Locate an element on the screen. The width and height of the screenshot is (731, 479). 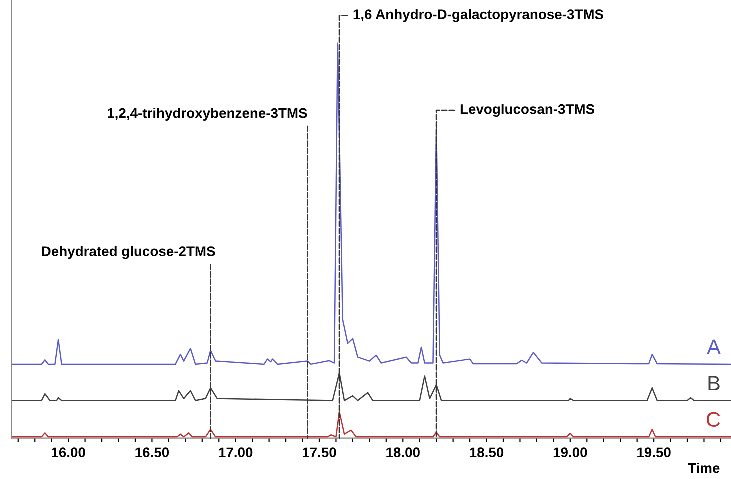
annotation: 1,6 Anhydro-D-galactopyranose-3TMS is located at coordinates (479, 15).